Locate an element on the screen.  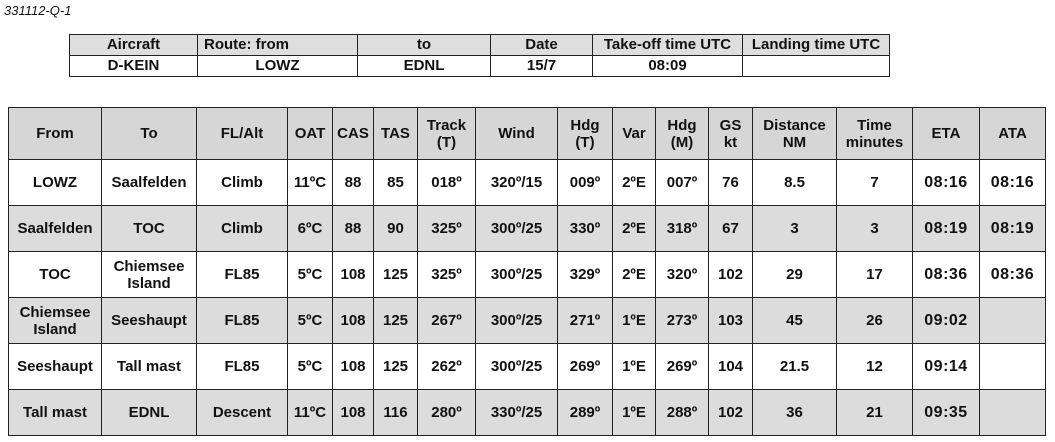
column-header: Var is located at coordinates (634, 133).